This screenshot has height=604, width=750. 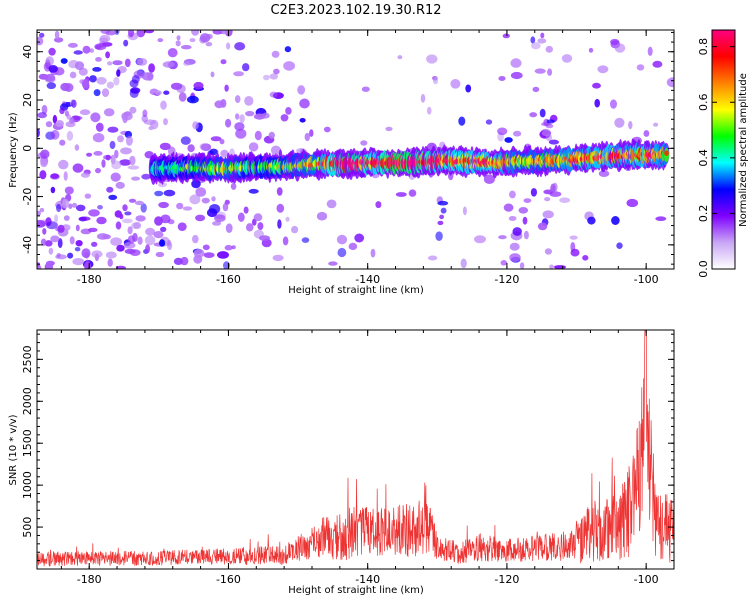 I want to click on snr-x-axis-label: Height of straight line (km), so click(x=356, y=590).